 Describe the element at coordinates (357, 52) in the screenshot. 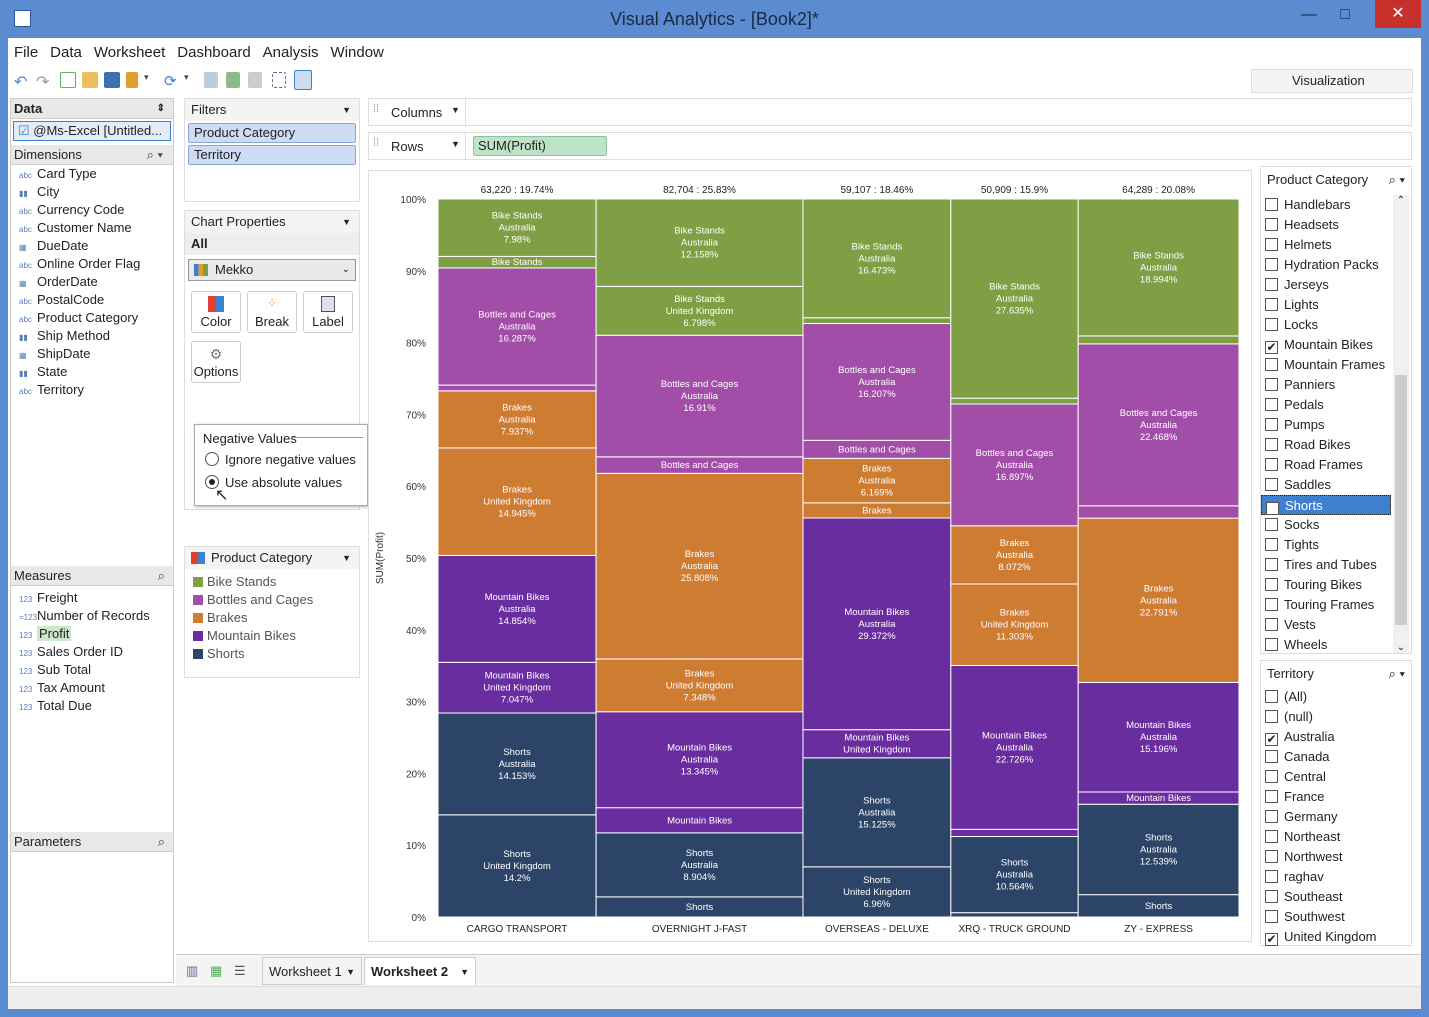

I see `menu-window: Window` at that location.